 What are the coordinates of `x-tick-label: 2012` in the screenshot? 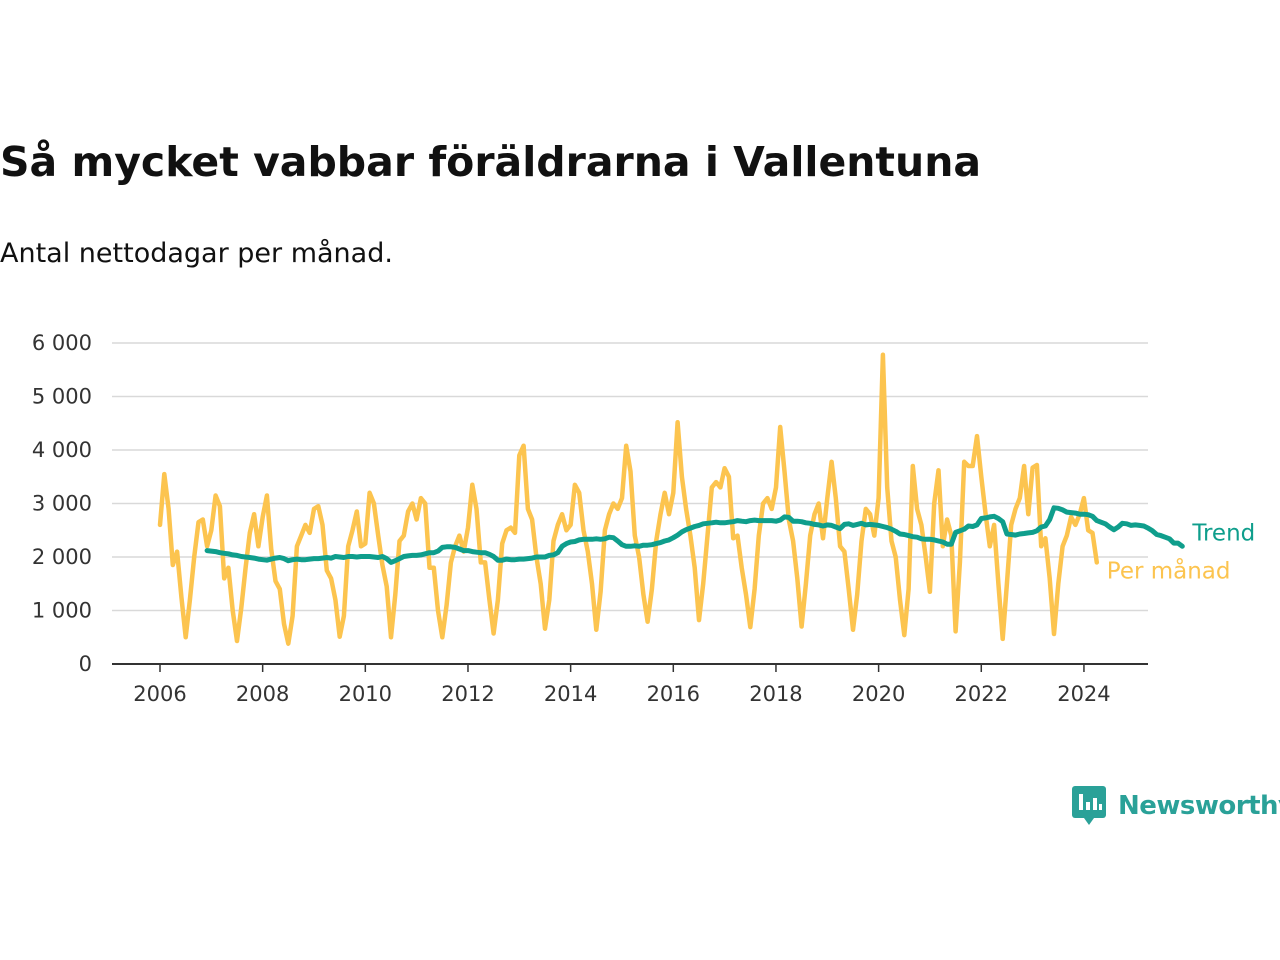 It's located at (467, 694).